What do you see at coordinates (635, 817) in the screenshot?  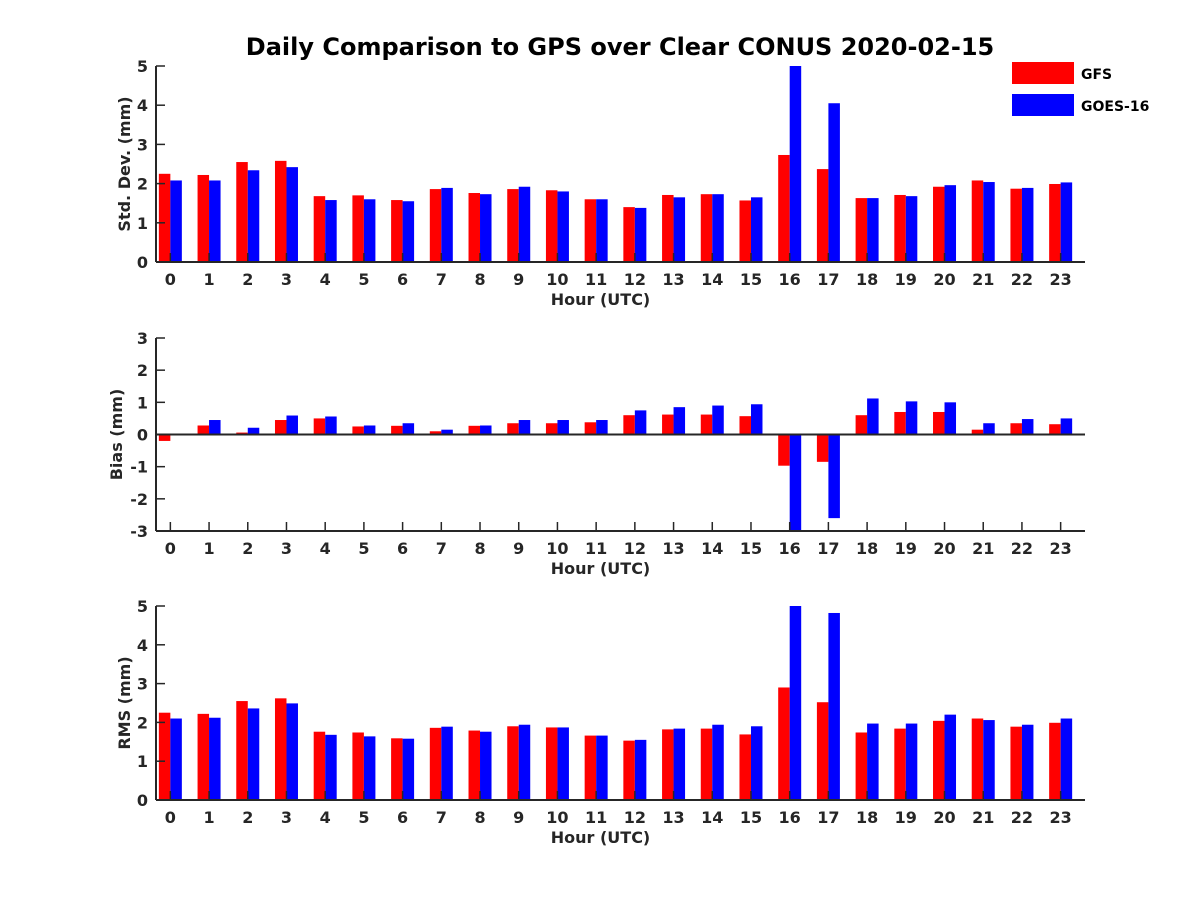 I see `x-tick-label: 12` at bounding box center [635, 817].